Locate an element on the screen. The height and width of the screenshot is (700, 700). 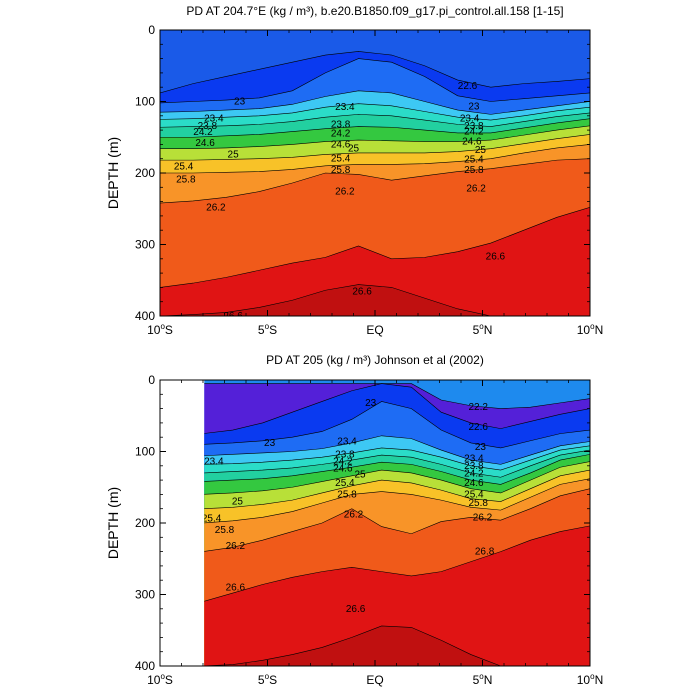
panel-bot-contour-line-25.4 is located at coordinates (397, 489).